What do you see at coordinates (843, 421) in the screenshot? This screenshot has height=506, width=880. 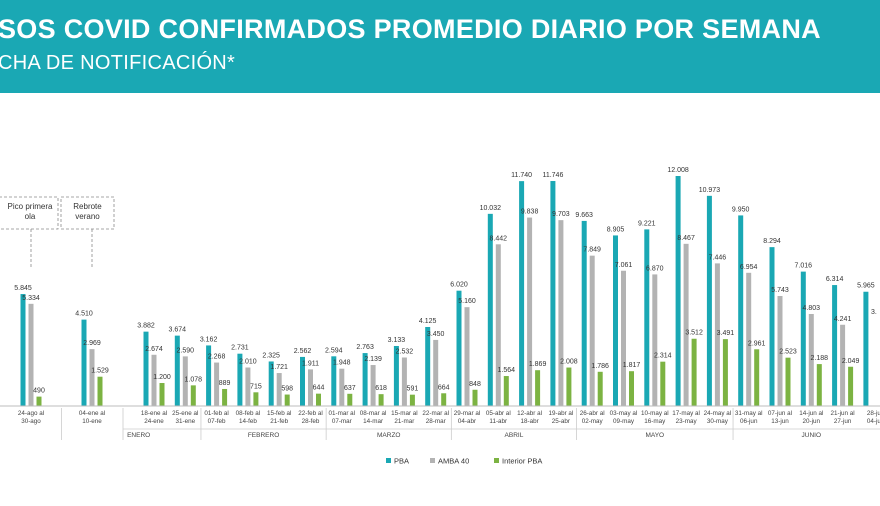 I see `x-tick-label: 27-jun` at bounding box center [843, 421].